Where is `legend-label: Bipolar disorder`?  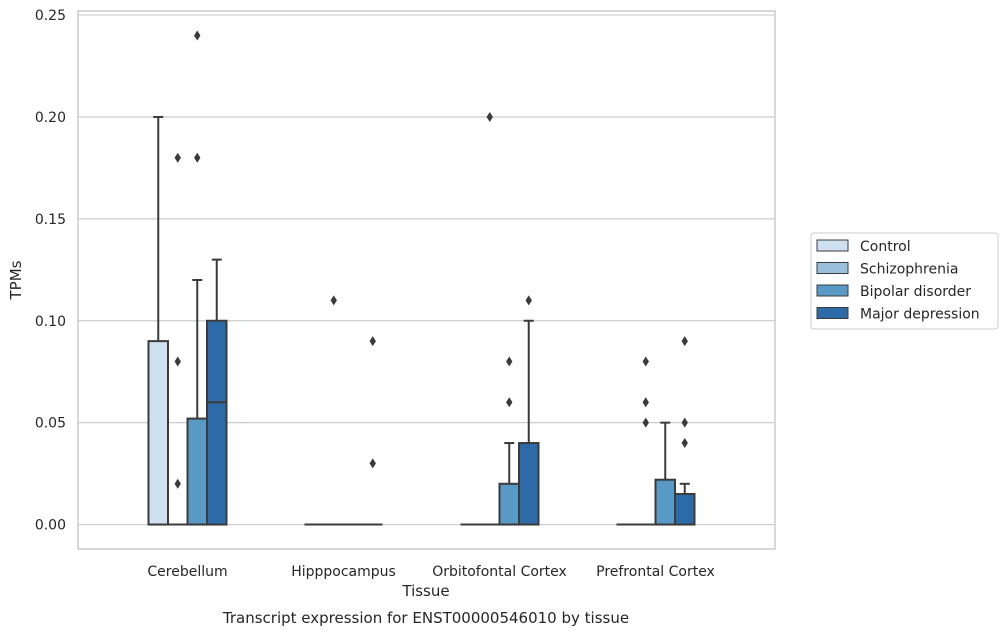
legend-label: Bipolar disorder is located at coordinates (915, 292).